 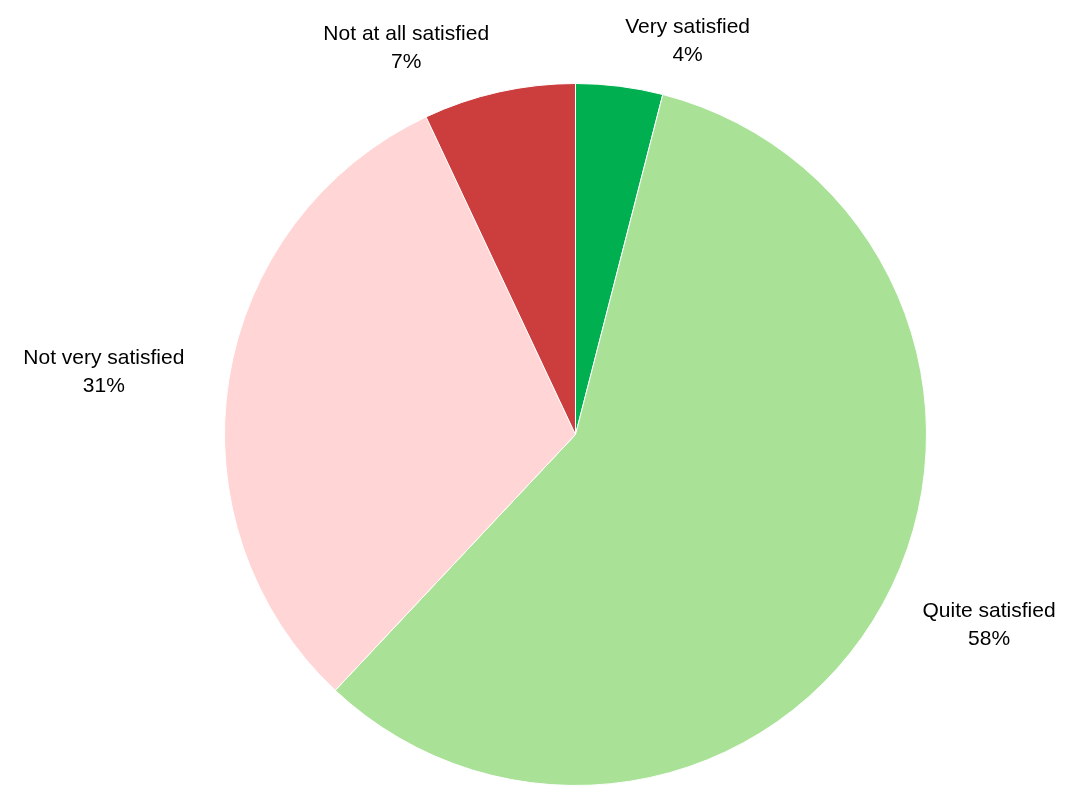 I want to click on data-label: 7%, so click(x=406, y=60).